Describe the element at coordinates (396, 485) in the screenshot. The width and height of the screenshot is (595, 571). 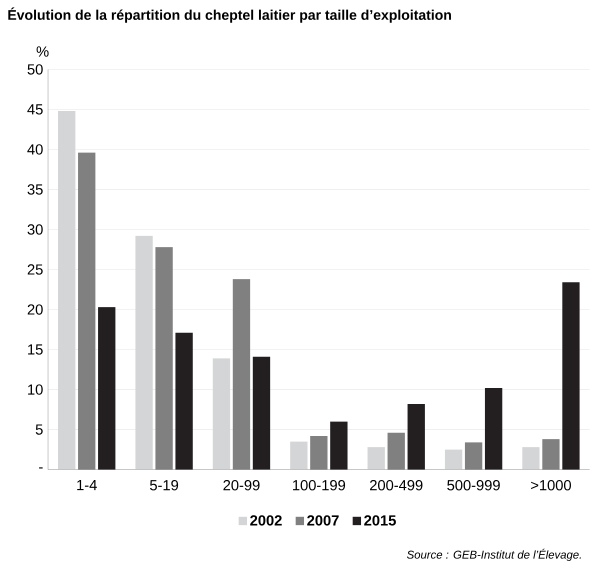
I see `x-tick-label: 200-499` at that location.